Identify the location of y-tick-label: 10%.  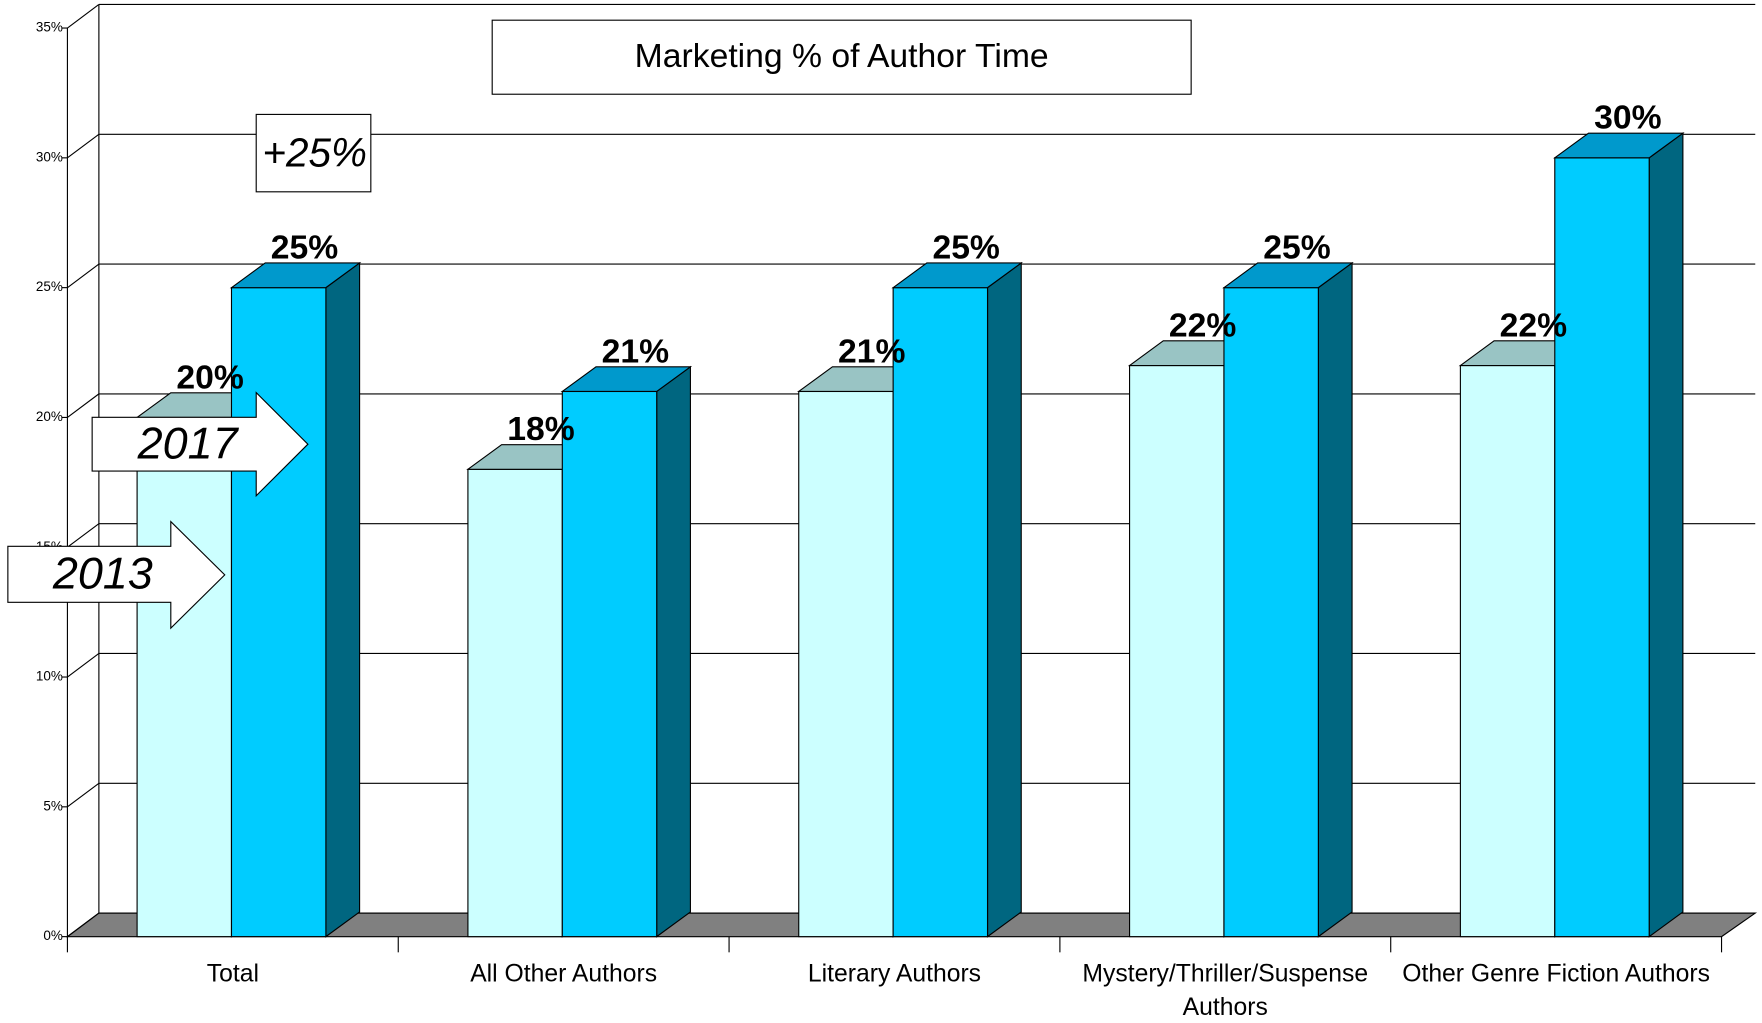
(49, 676).